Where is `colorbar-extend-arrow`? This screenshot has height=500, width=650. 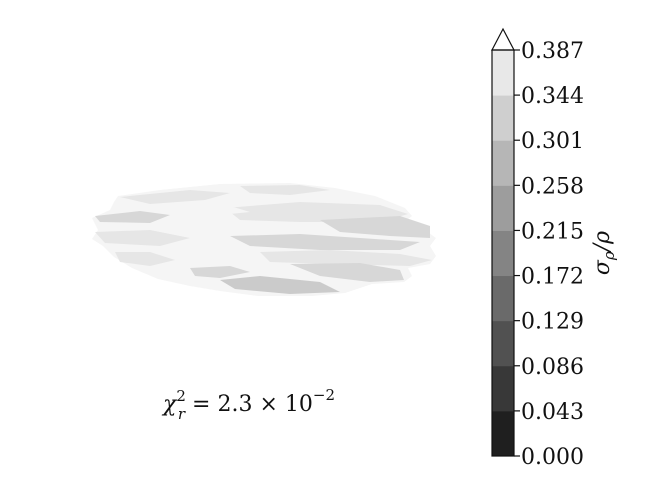 colorbar-extend-arrow is located at coordinates (503, 39).